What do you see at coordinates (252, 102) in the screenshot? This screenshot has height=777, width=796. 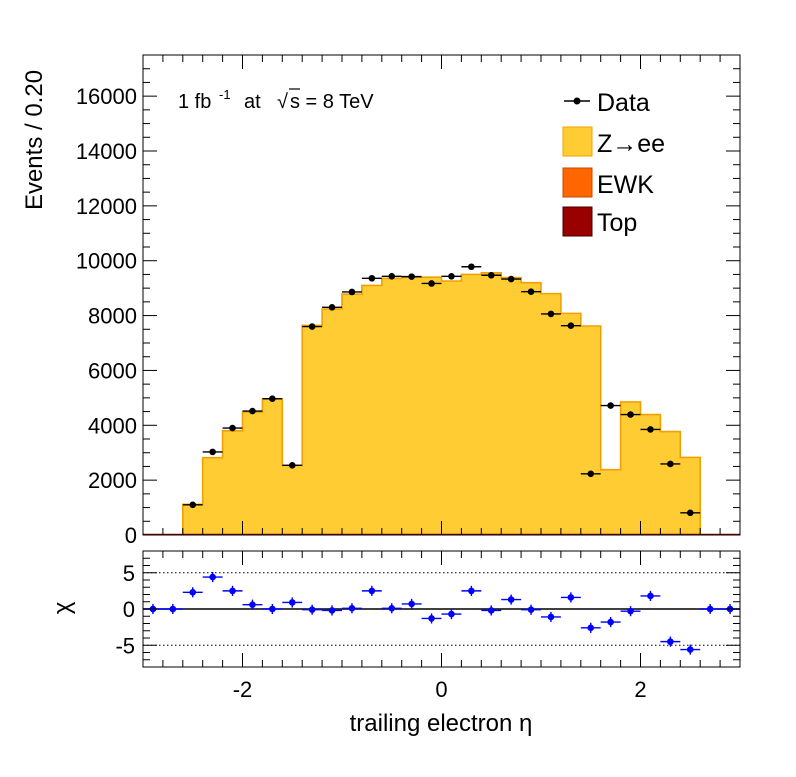 I see `lumi-at: at` at bounding box center [252, 102].